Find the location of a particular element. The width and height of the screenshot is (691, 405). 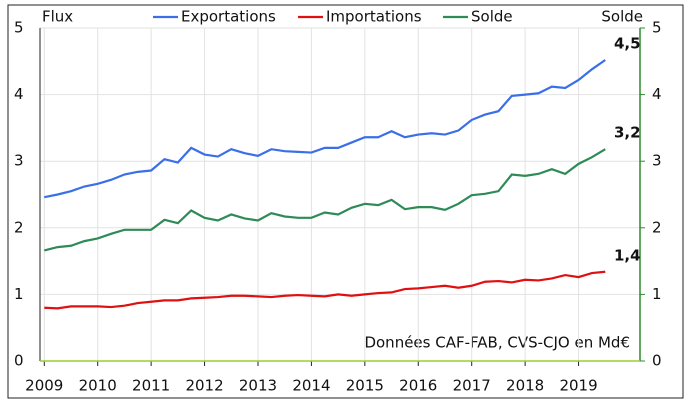

y2-tick-label: 1 is located at coordinates (657, 294).